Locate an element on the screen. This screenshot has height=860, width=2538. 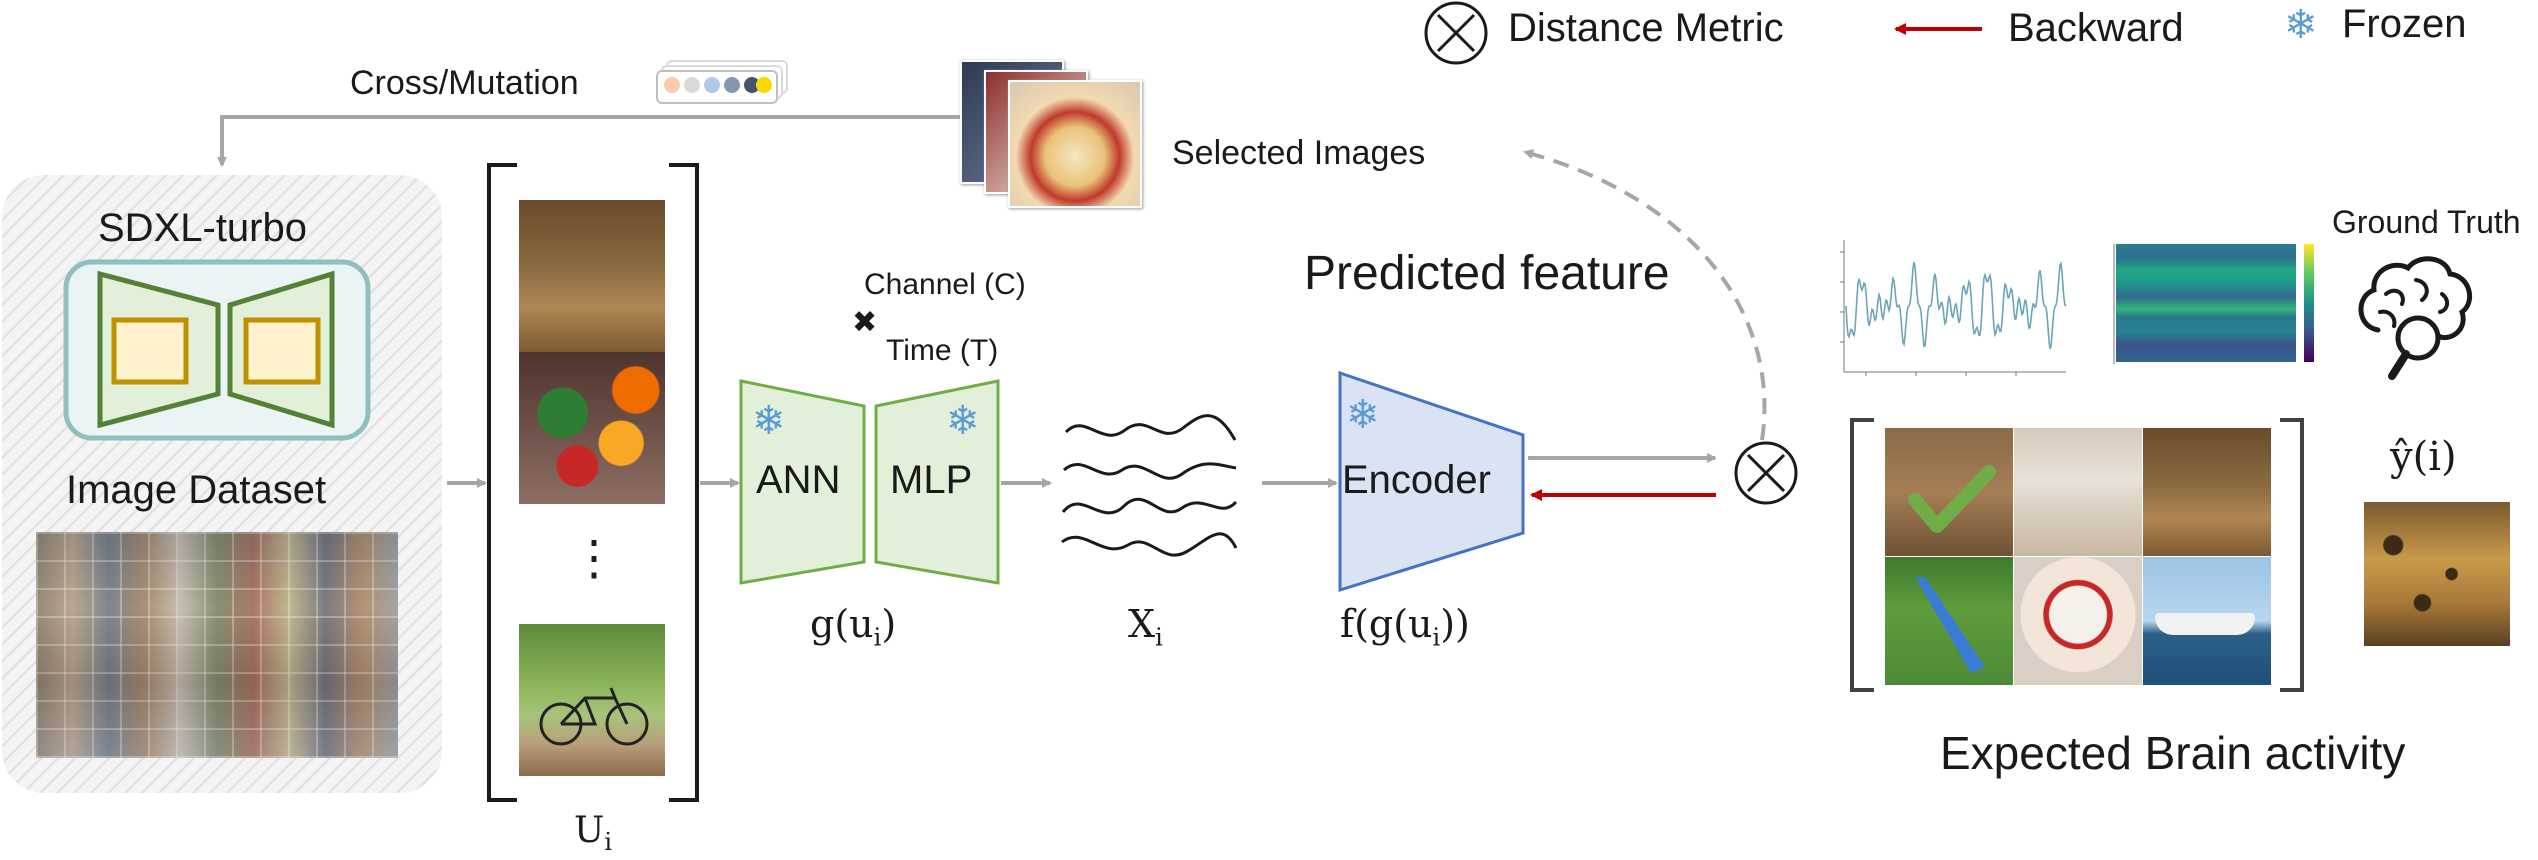
image-dataset-label: Image Dataset is located at coordinates (196, 490).